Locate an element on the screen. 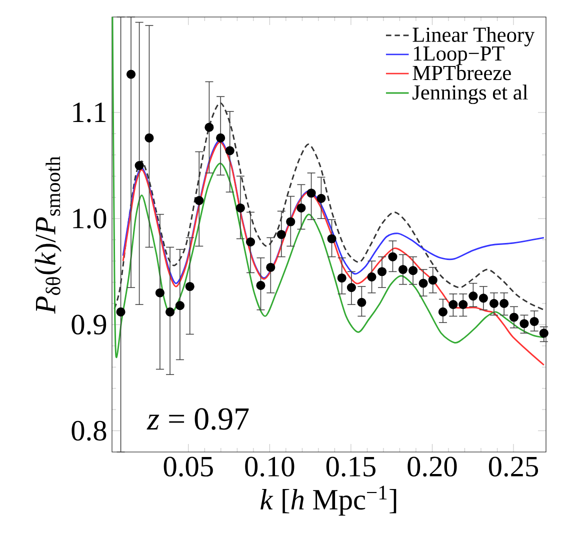  y-axis-title: P$_{δθ}$(k)/P$_{smooth}$ is located at coordinates (48, 235).